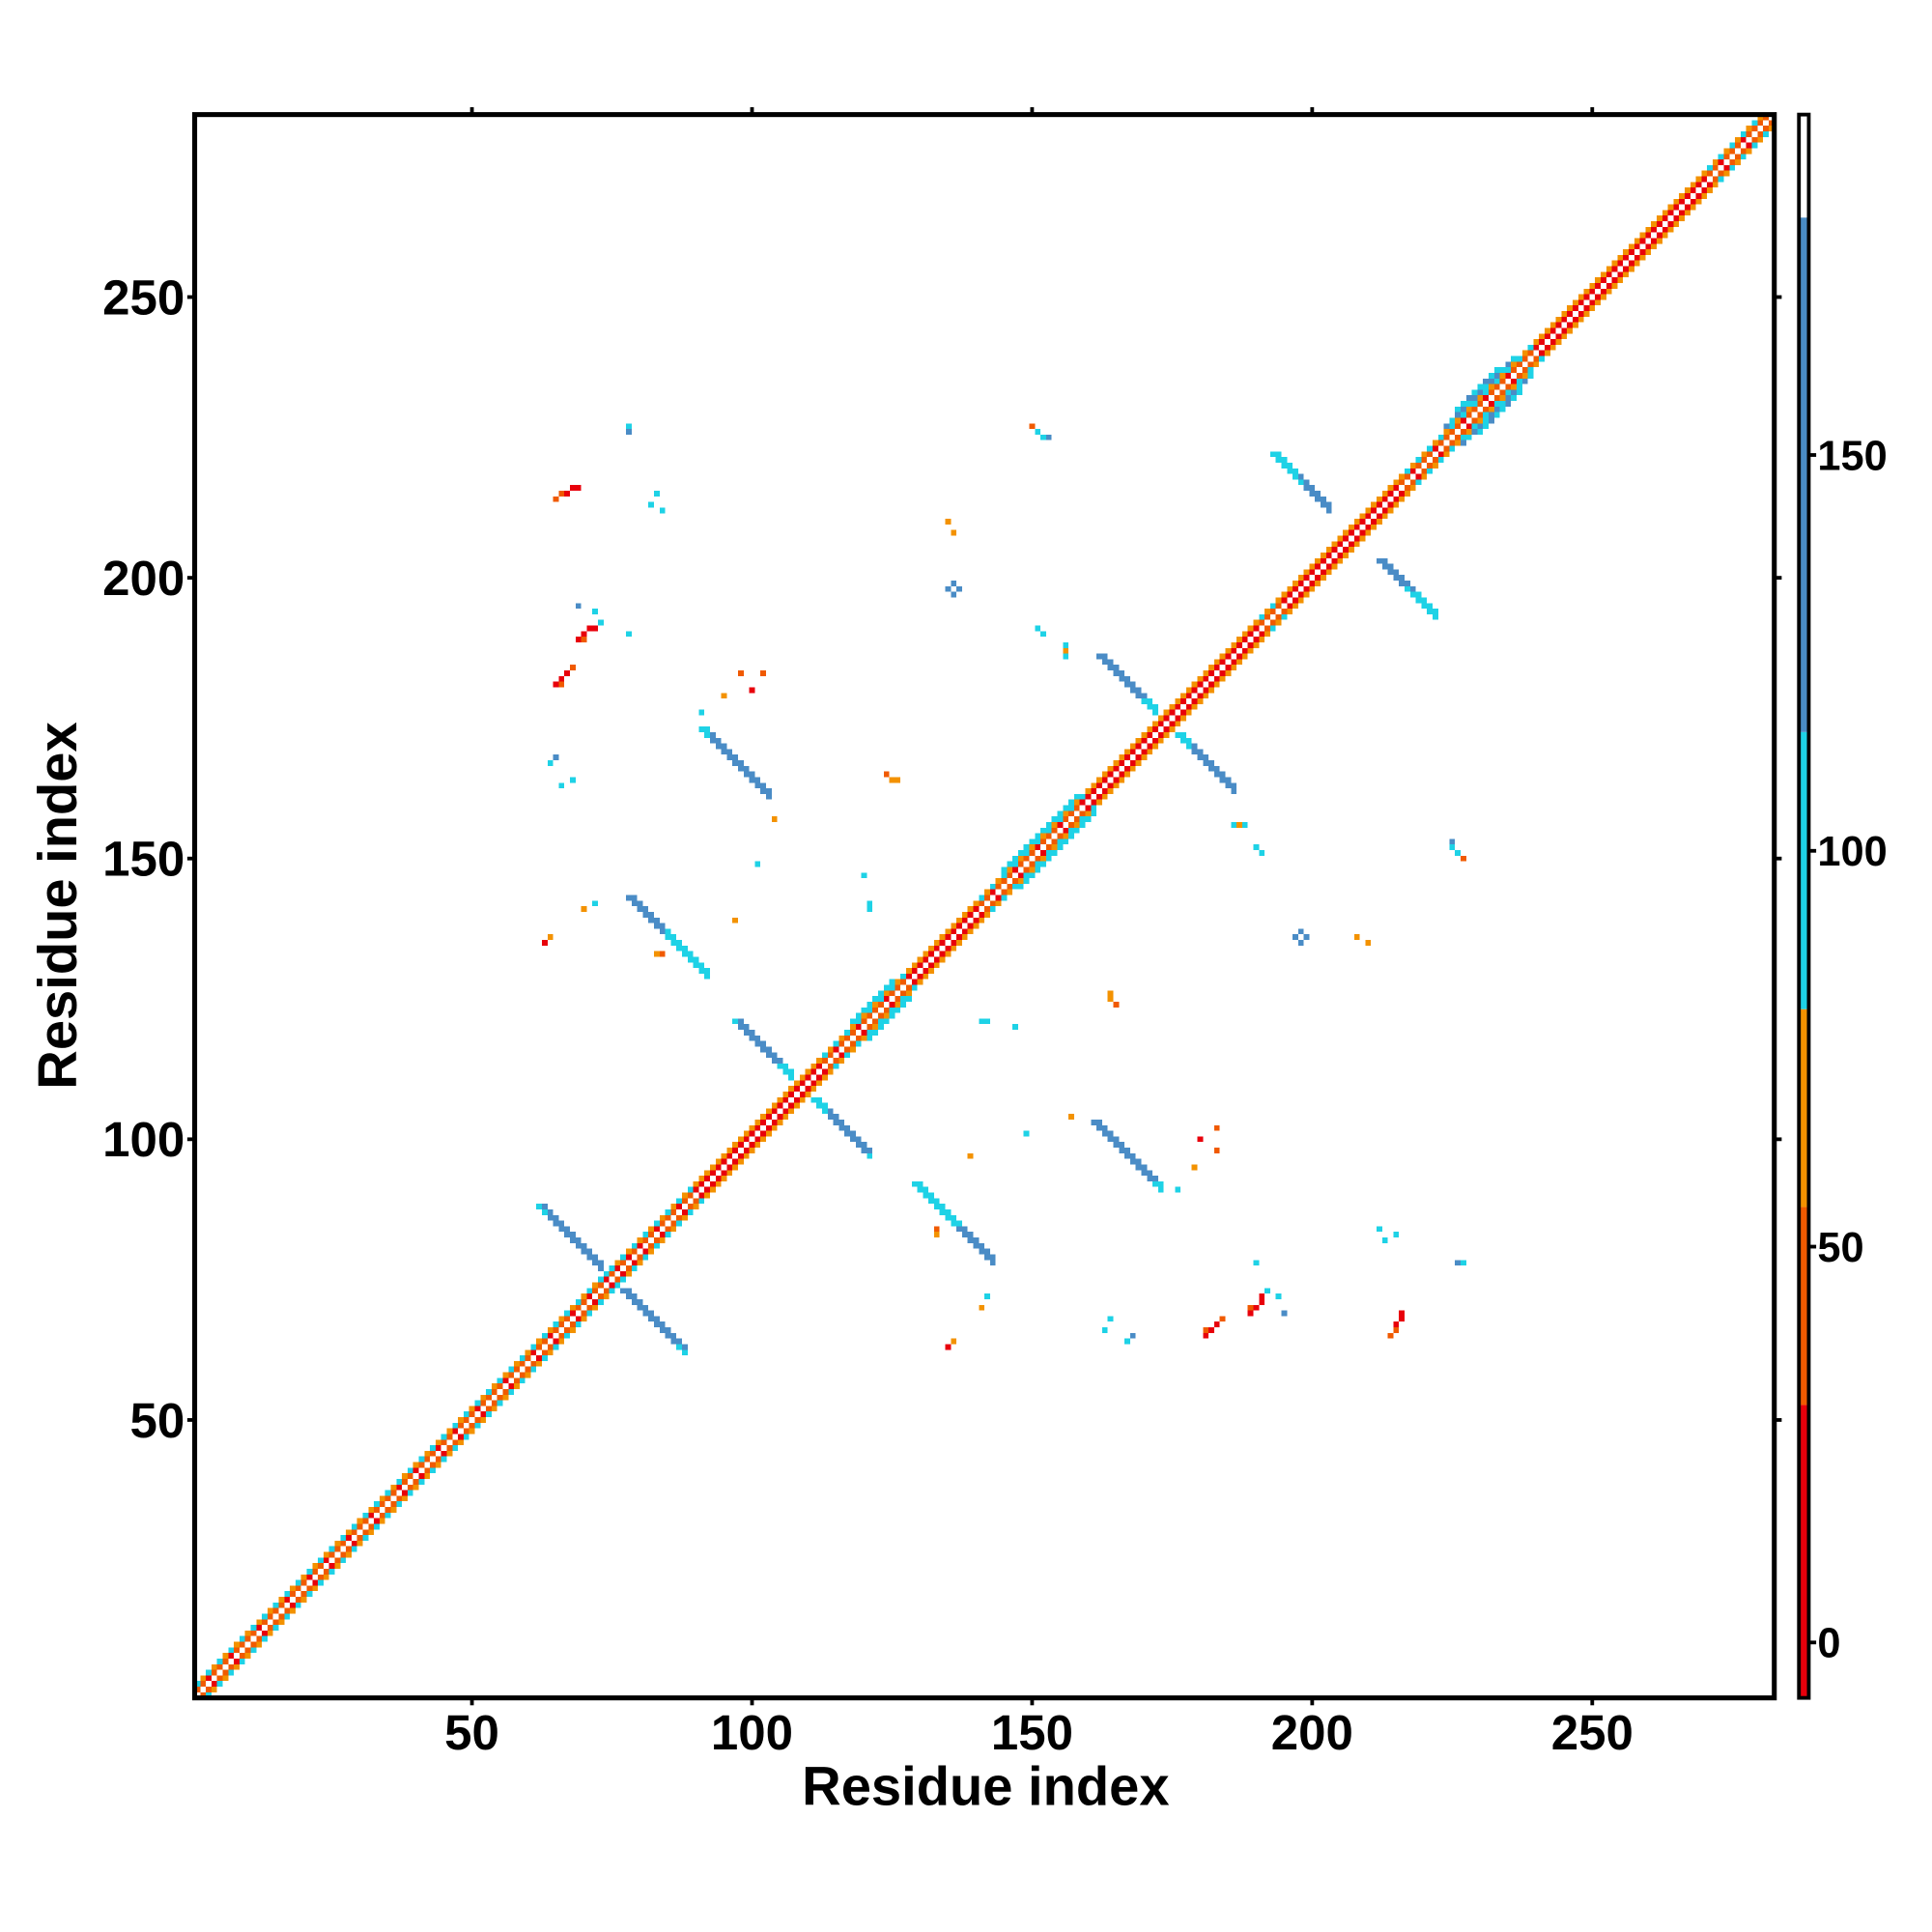 This screenshot has height=1932, width=1932. I want to click on colorbar-segment, so click(1804, 1551).